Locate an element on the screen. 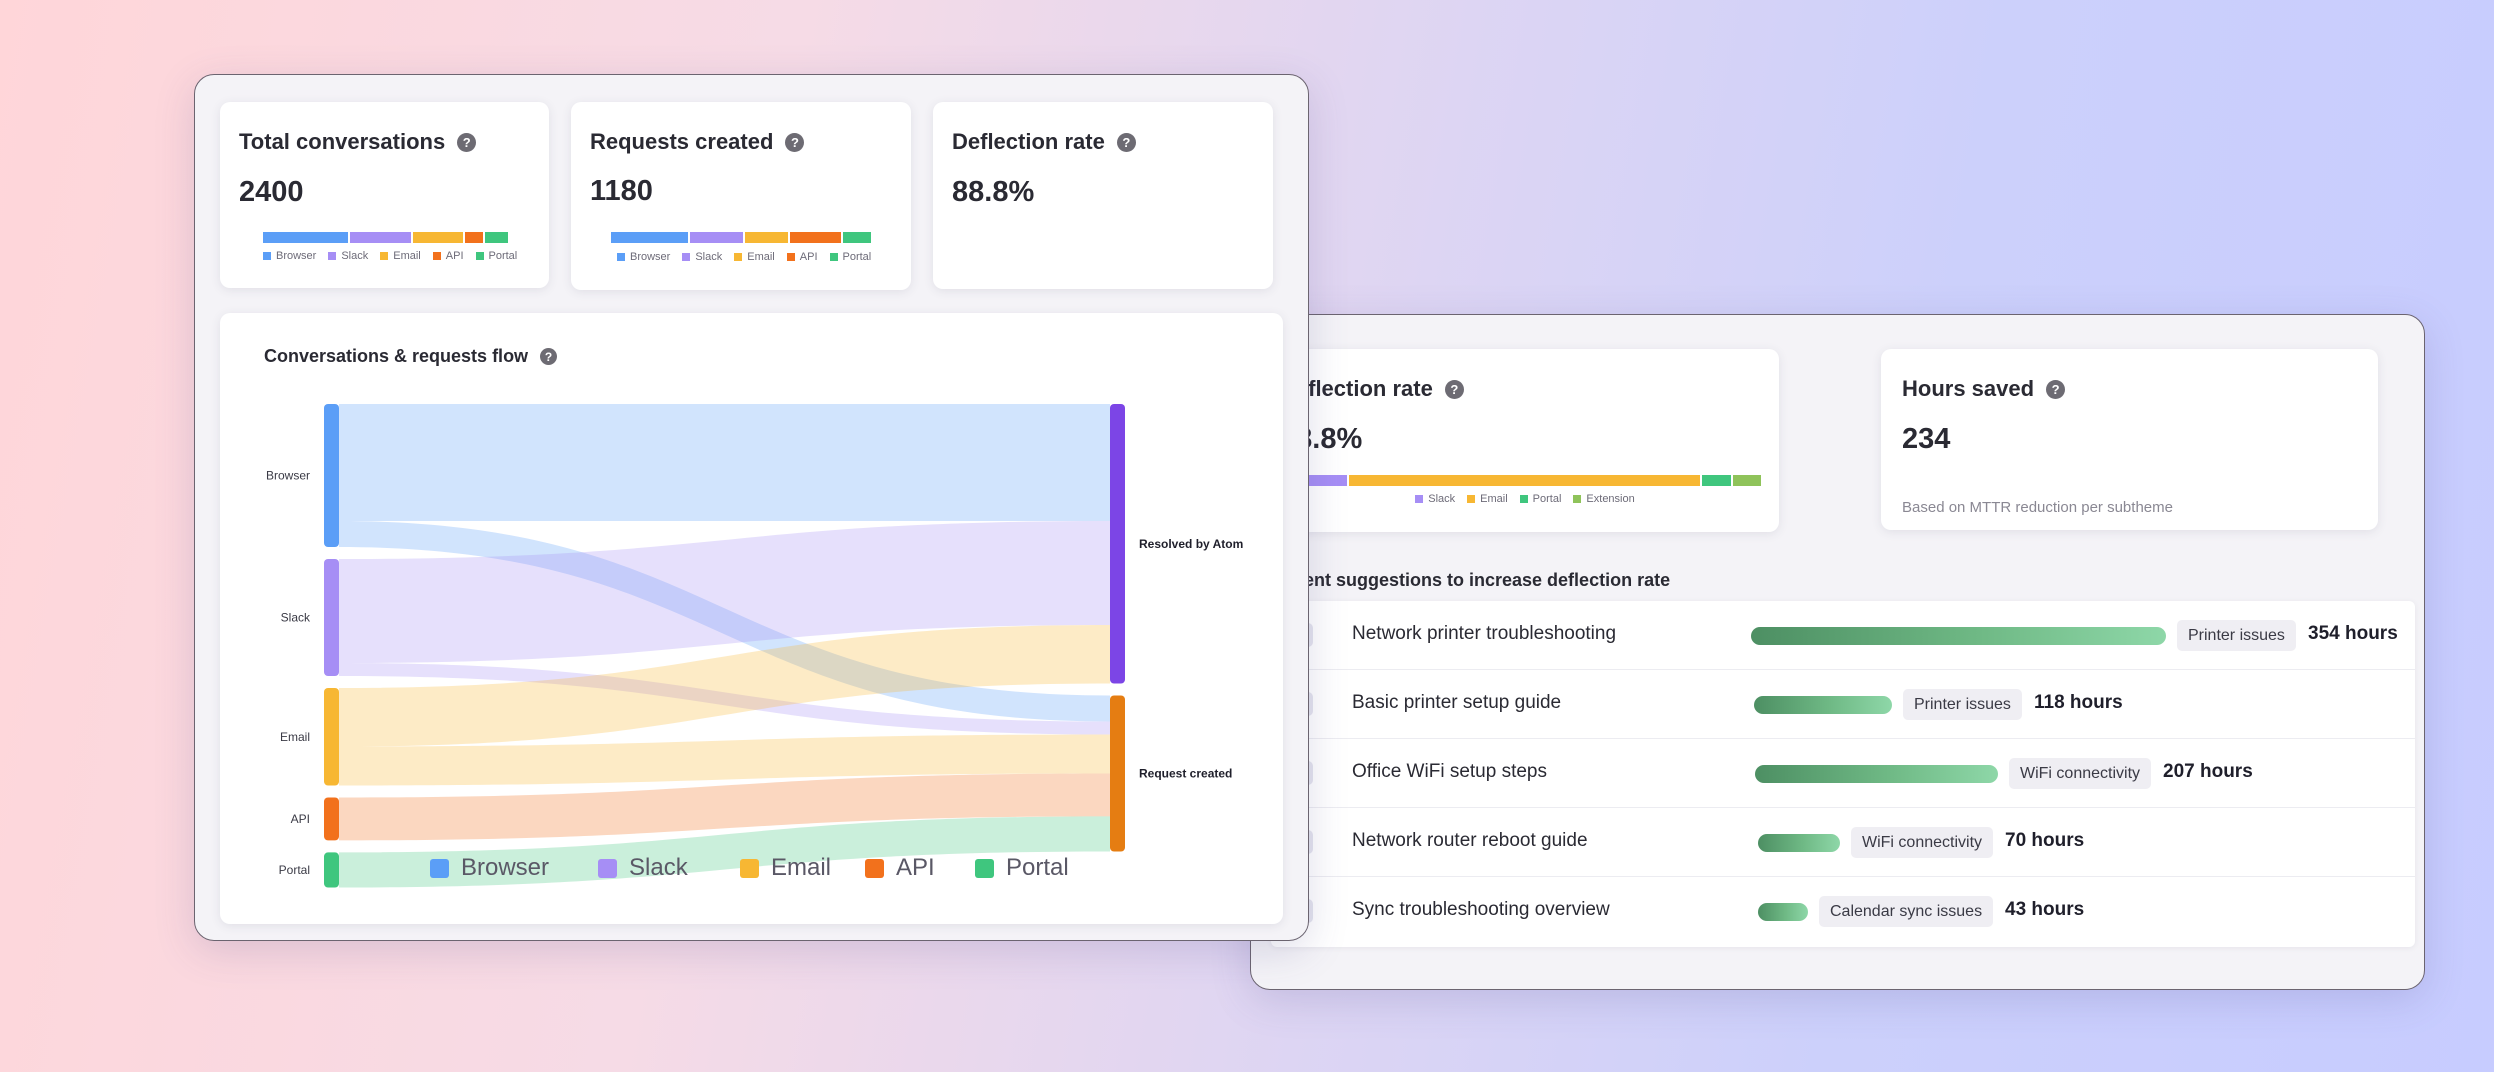  suggestion-hours: 354 hours is located at coordinates (2353, 633).